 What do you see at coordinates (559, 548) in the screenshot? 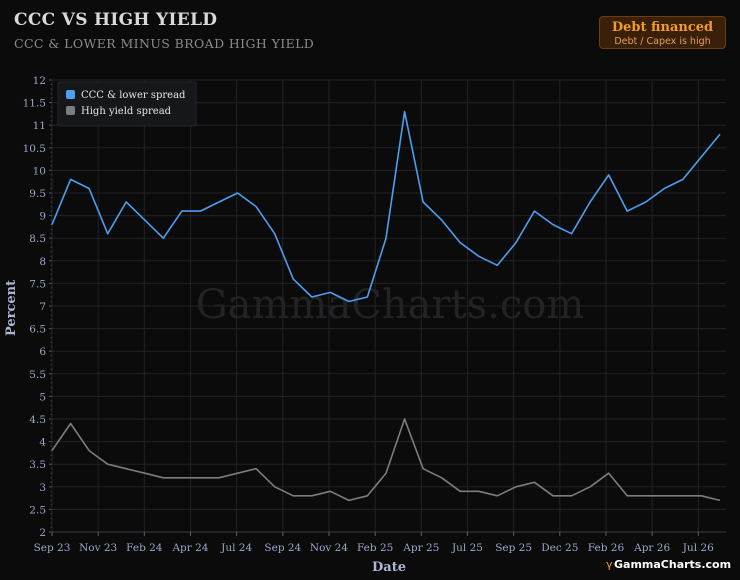
I see `x-tick-label: Dec 25` at bounding box center [559, 548].